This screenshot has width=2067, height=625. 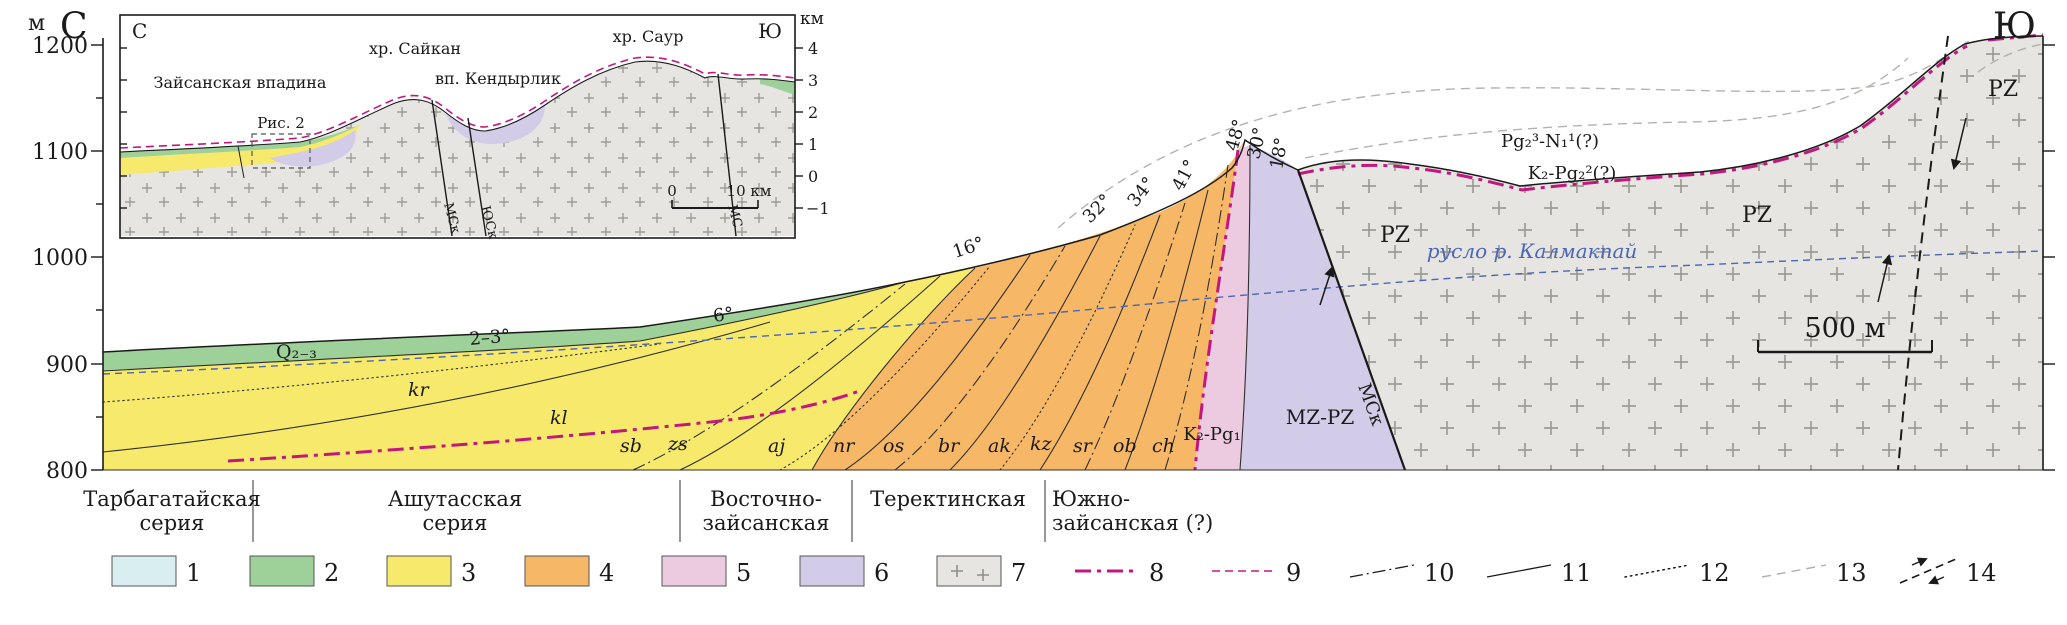 I want to click on bed-label-ak: ak, so click(x=999, y=446).